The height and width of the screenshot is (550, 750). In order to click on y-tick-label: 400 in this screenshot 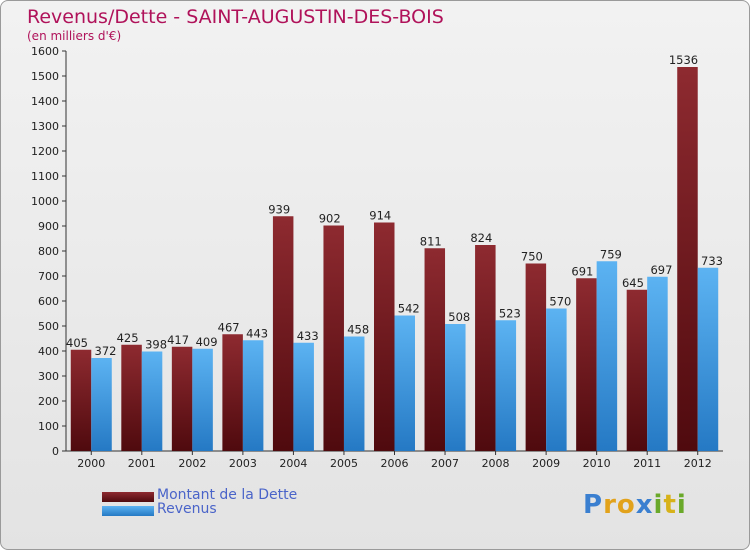, I will do `click(48, 351)`.